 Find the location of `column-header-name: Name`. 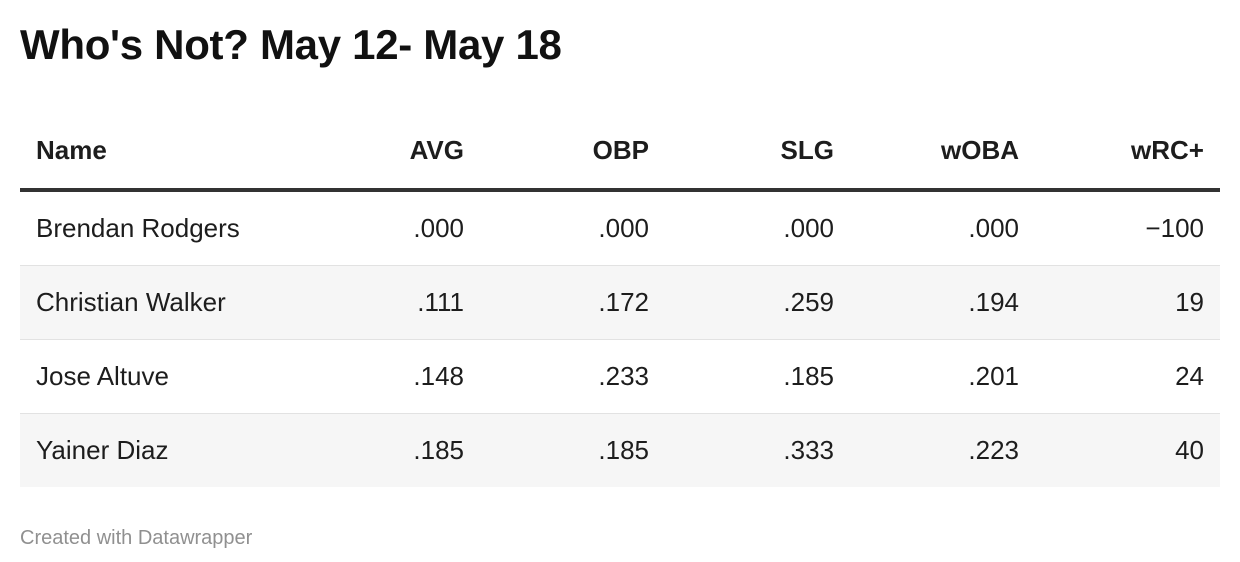

column-header-name: Name is located at coordinates (157, 153).